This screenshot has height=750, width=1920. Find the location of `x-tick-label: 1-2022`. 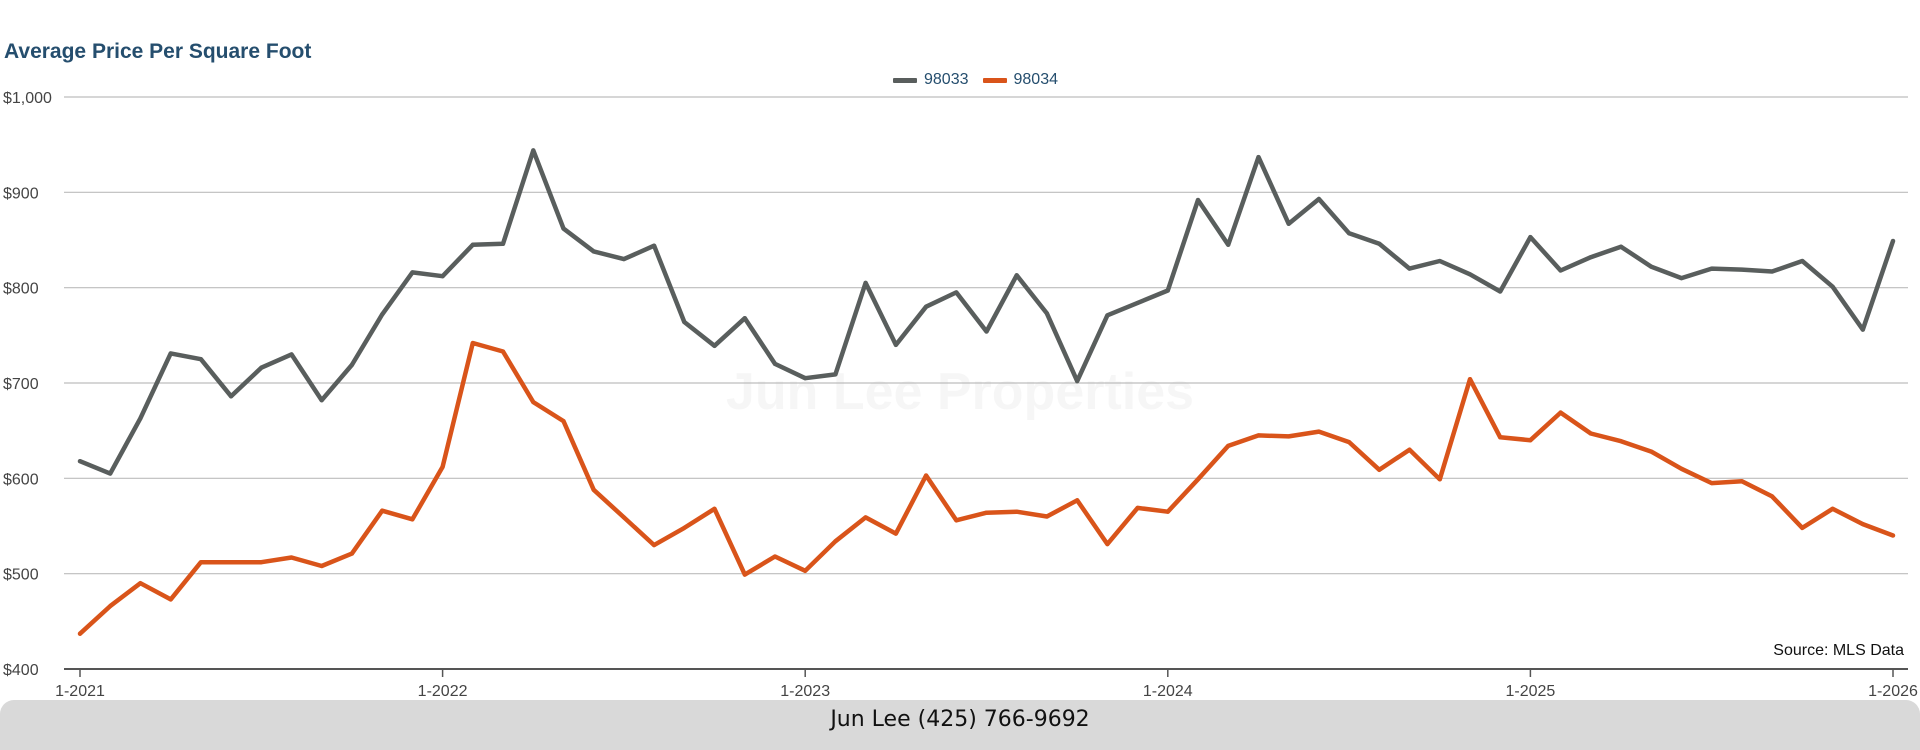

x-tick-label: 1-2022 is located at coordinates (443, 691).